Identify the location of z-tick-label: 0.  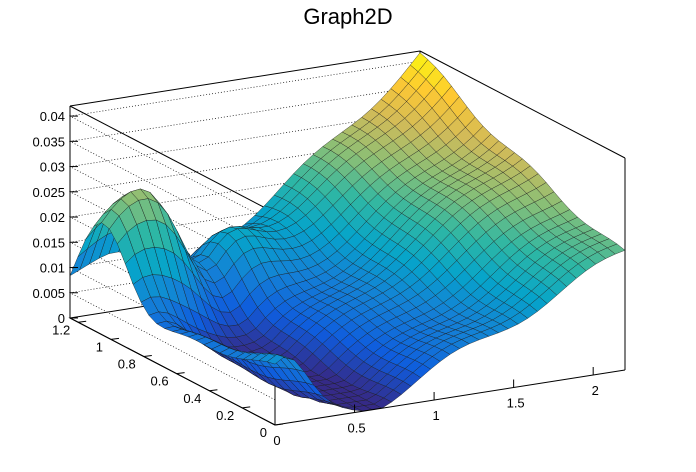
(61, 318).